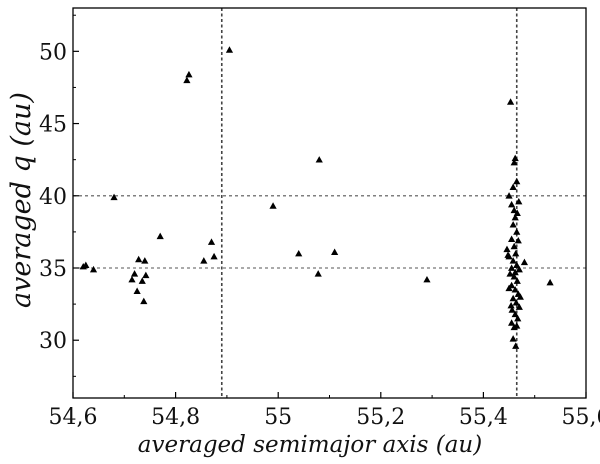  Describe the element at coordinates (324, 411) in the screenshot. I see `x-axis: 54,6 54,8 55 55,2 55,4 55,6` at that location.